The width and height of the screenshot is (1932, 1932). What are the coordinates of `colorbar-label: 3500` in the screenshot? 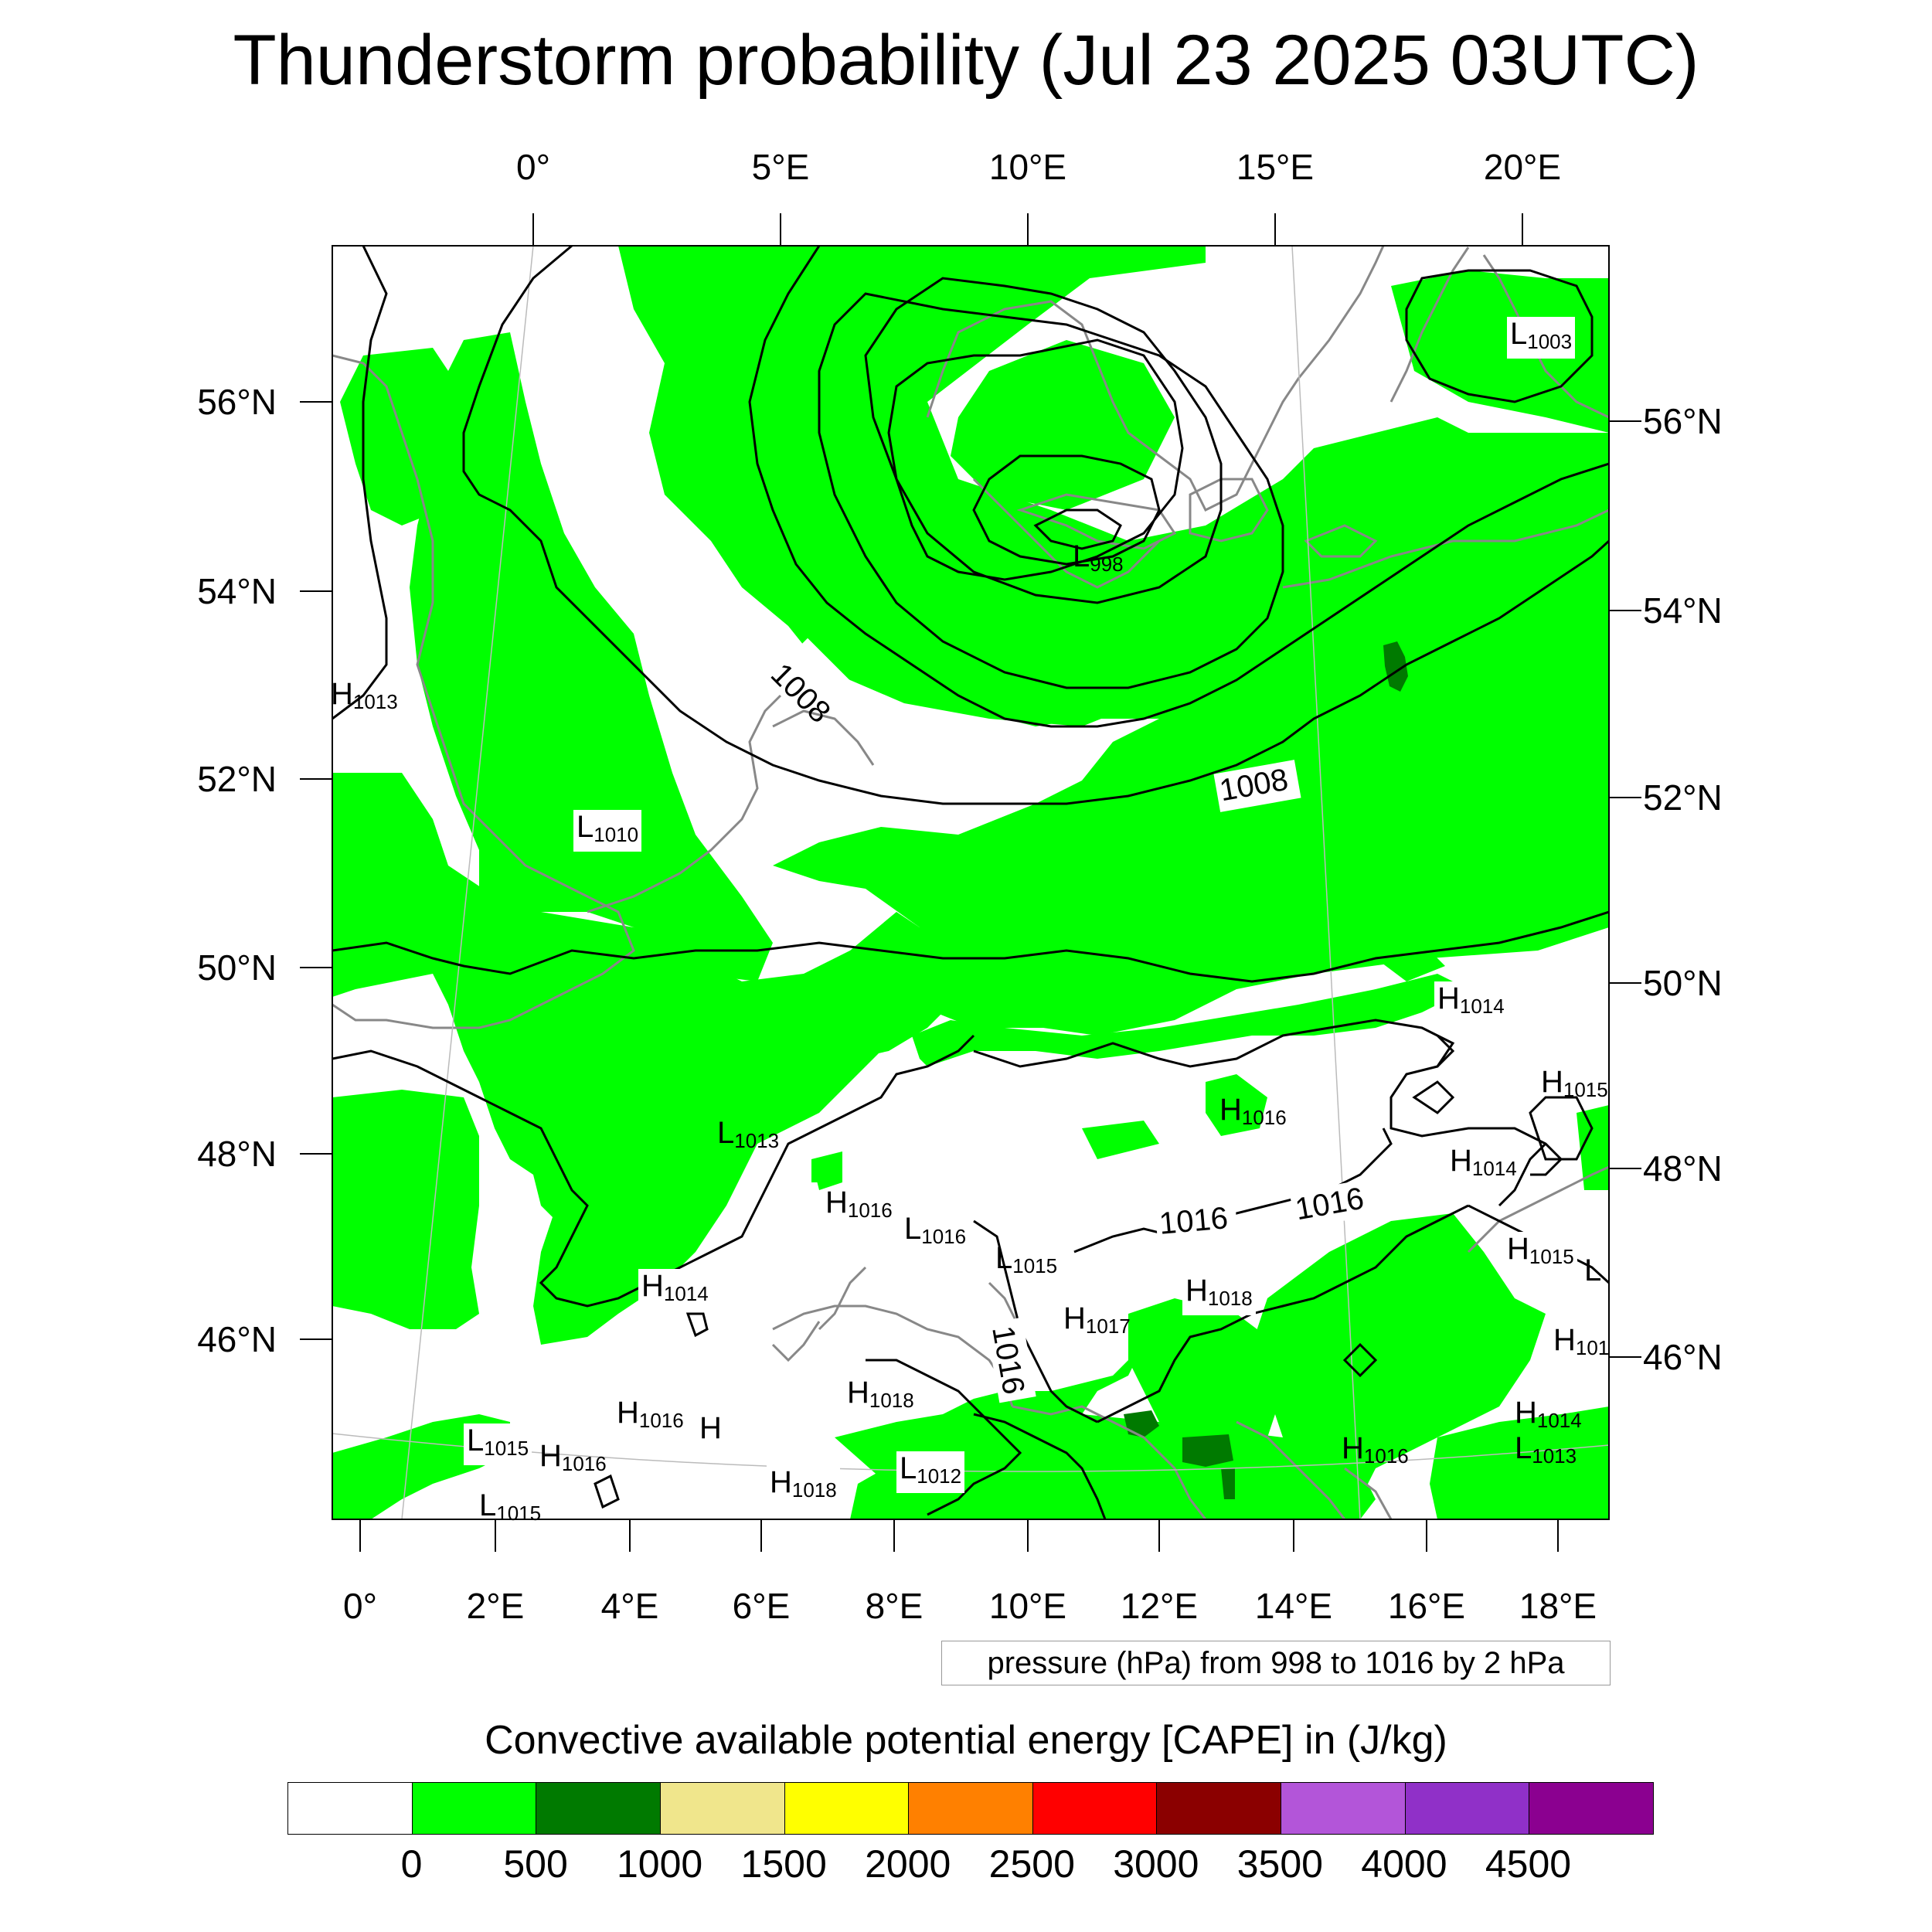 It's located at (1279, 1864).